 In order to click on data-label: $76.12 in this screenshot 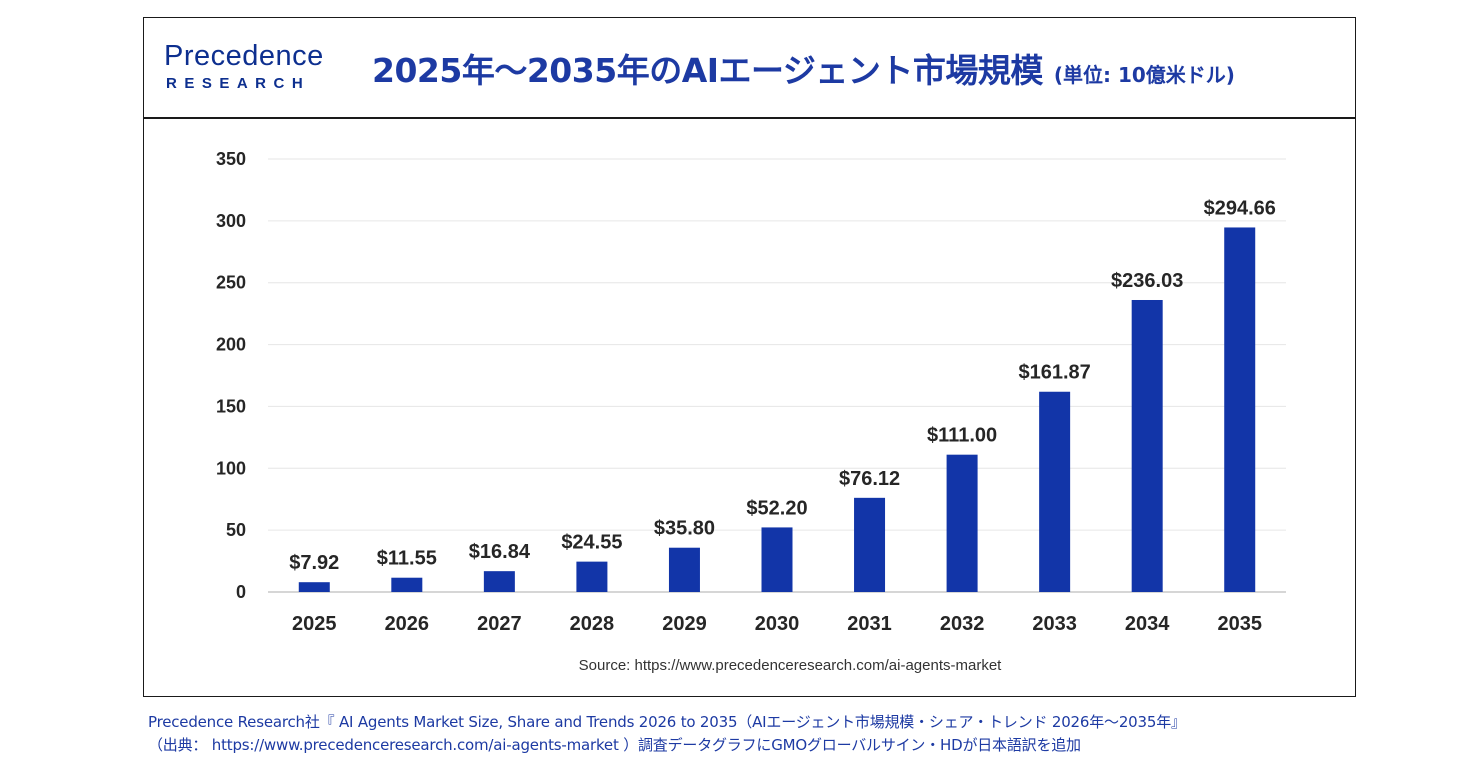, I will do `click(869, 479)`.